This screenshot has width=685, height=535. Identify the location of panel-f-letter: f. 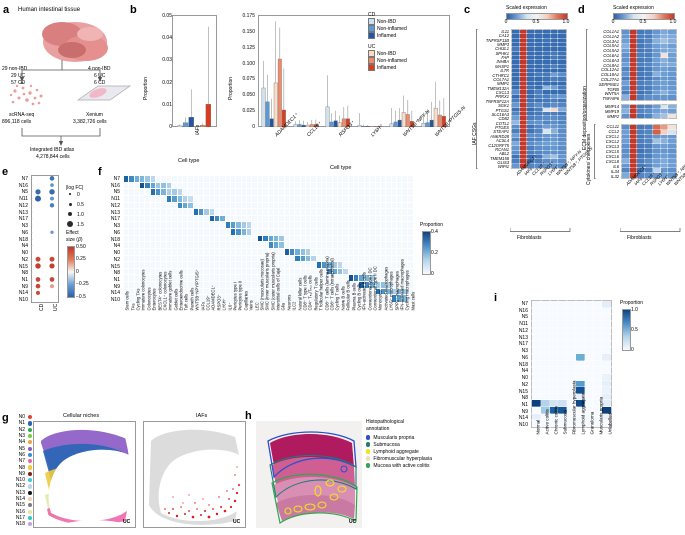
(100, 172).